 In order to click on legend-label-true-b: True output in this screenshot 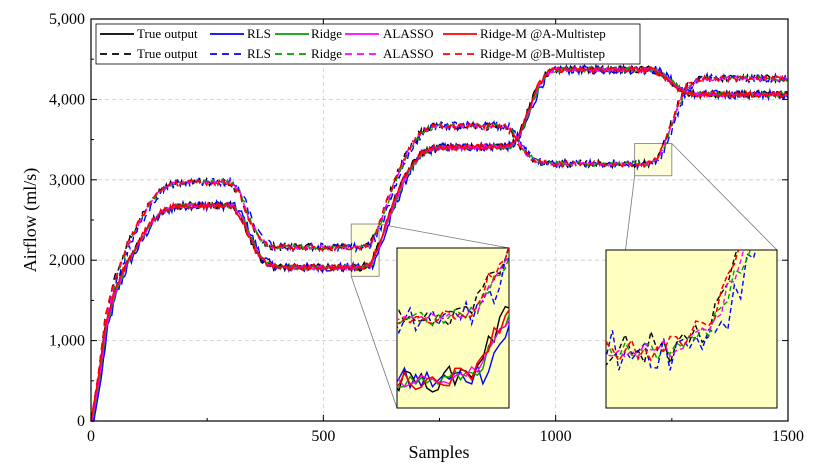, I will do `click(167, 53)`.